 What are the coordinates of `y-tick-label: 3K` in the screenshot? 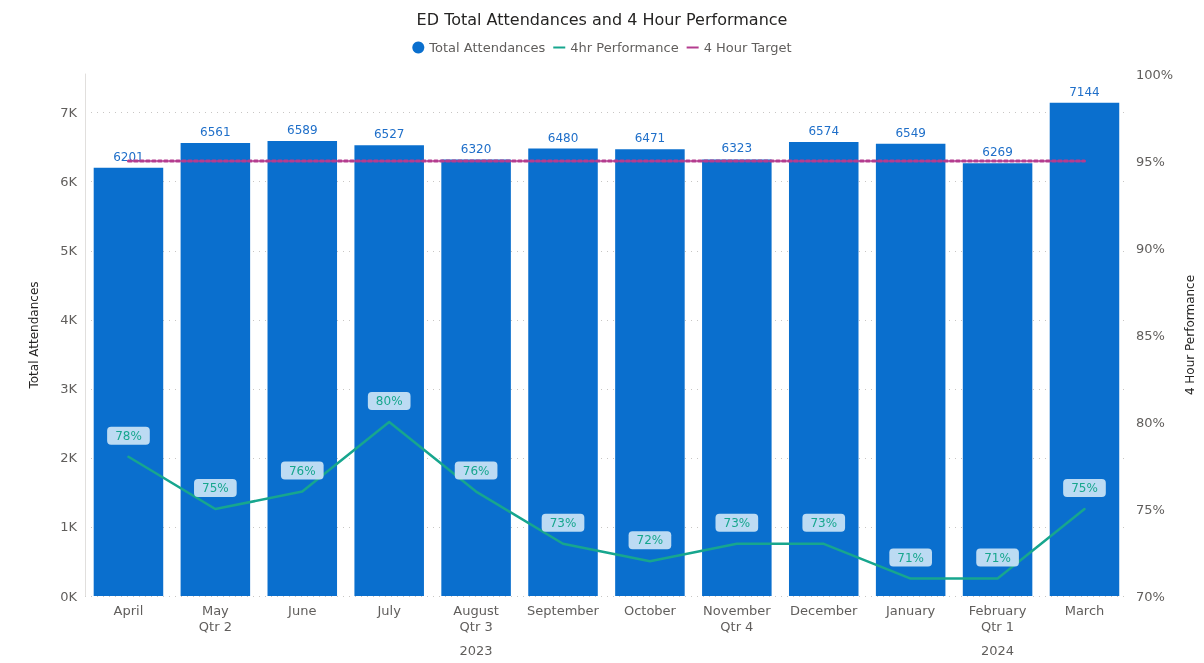 It's located at (69, 389).